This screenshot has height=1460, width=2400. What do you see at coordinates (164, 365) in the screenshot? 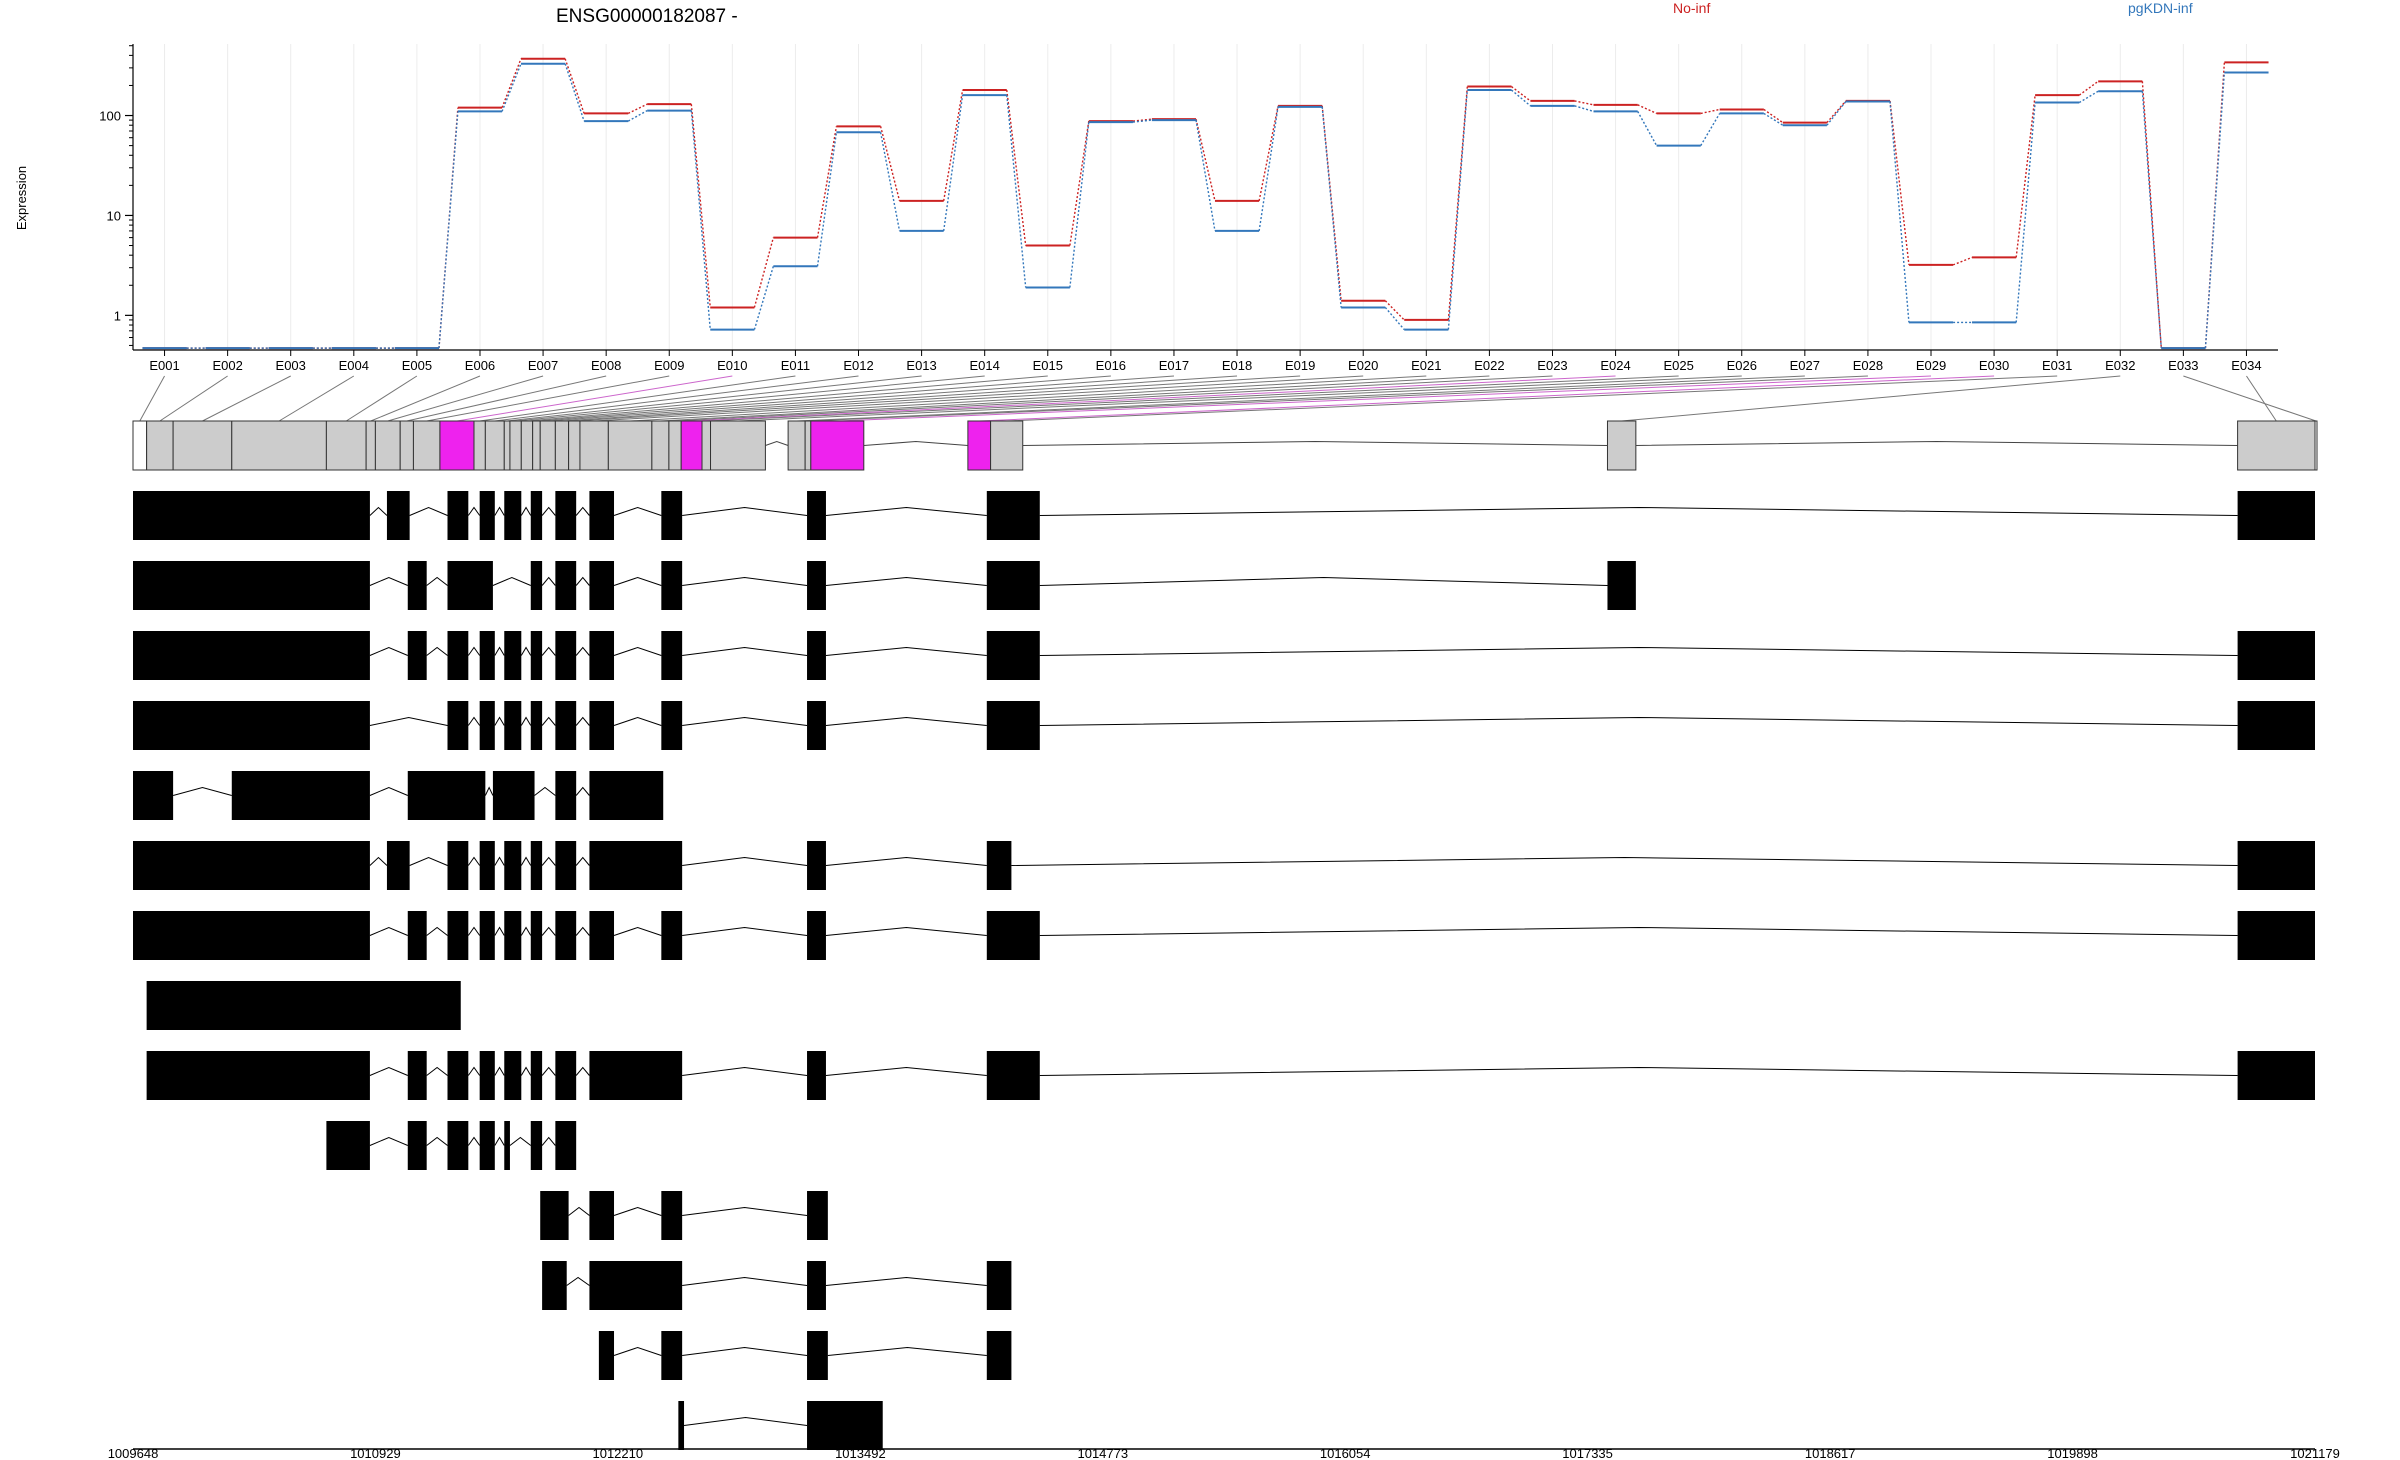
I see `x-tick-label: E001` at bounding box center [164, 365].